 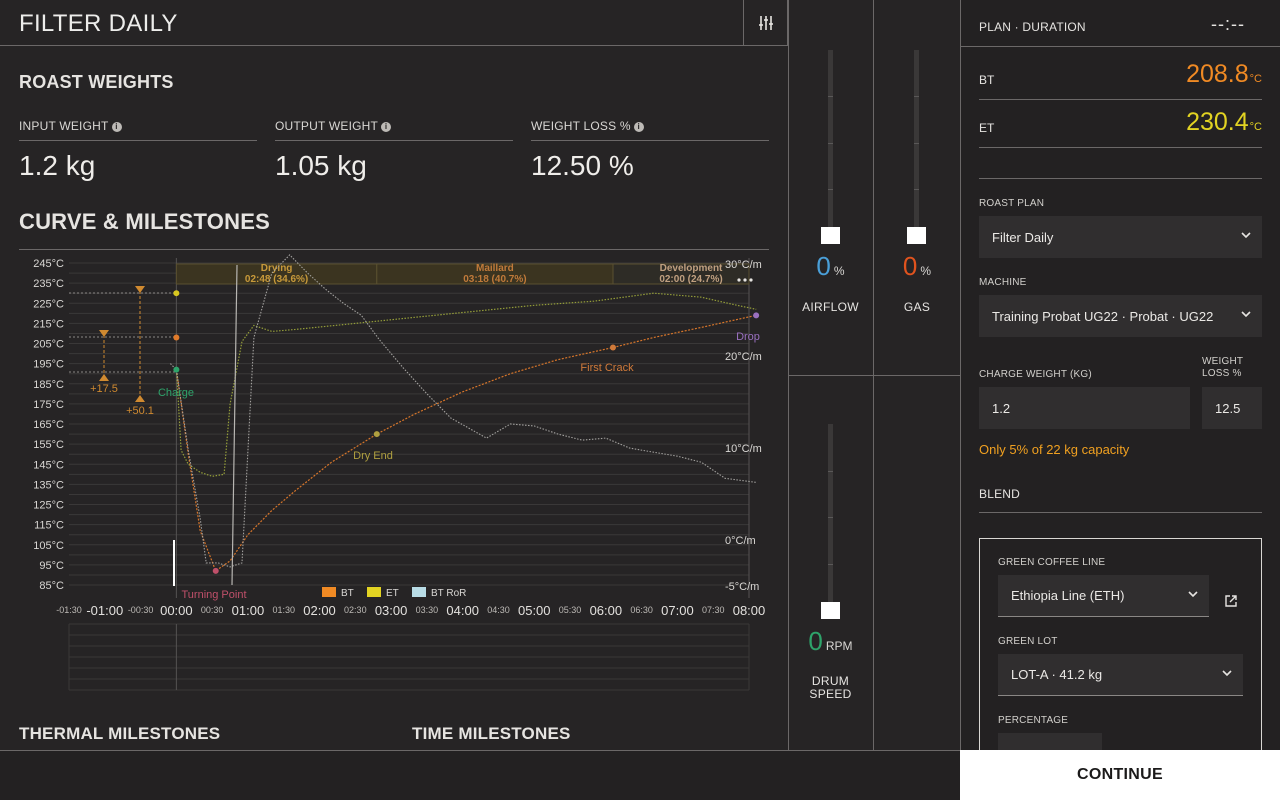 I want to click on percentage-input: 100, so click(x=1050, y=741).